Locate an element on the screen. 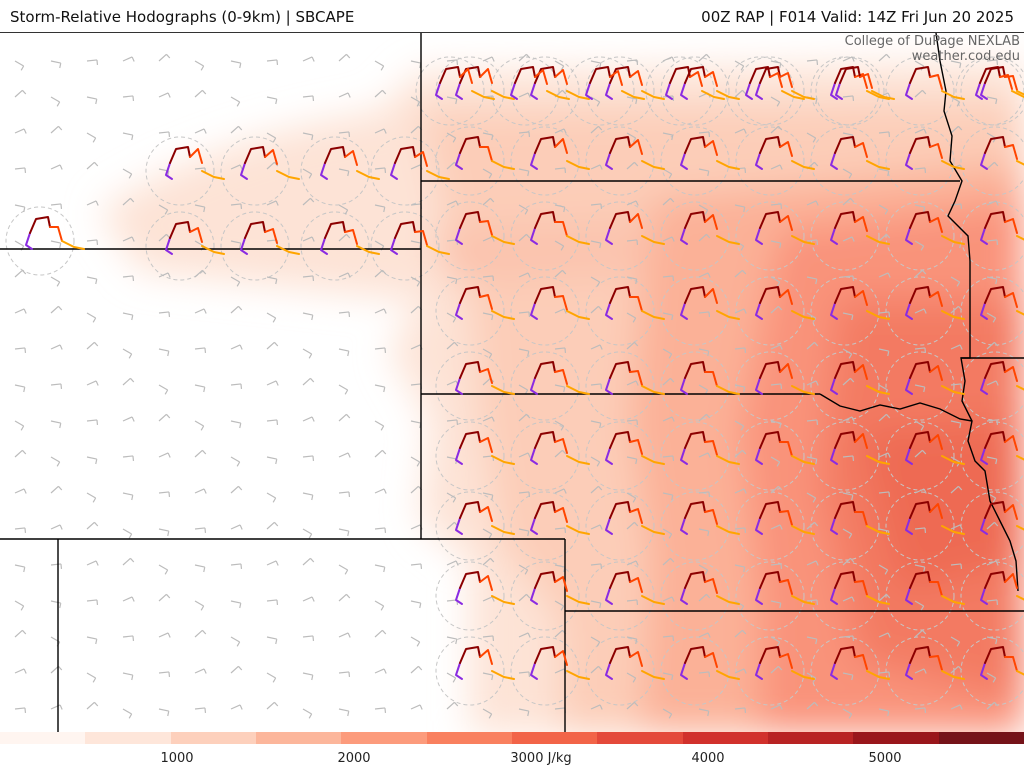 This screenshot has width=1024, height=768. credit-url: weather.cod.edu is located at coordinates (965, 56).